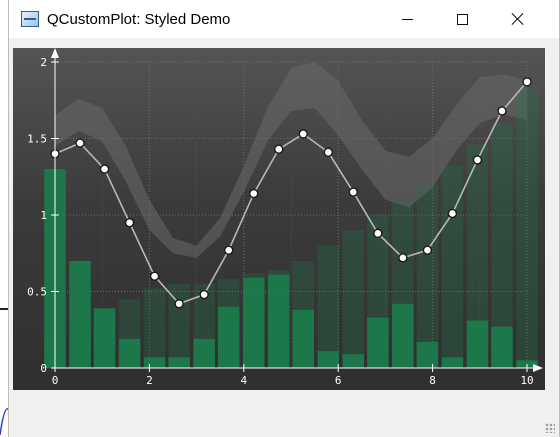 The width and height of the screenshot is (560, 437). Describe the element at coordinates (55, 53) in the screenshot. I see `y-axis-arrow` at that location.